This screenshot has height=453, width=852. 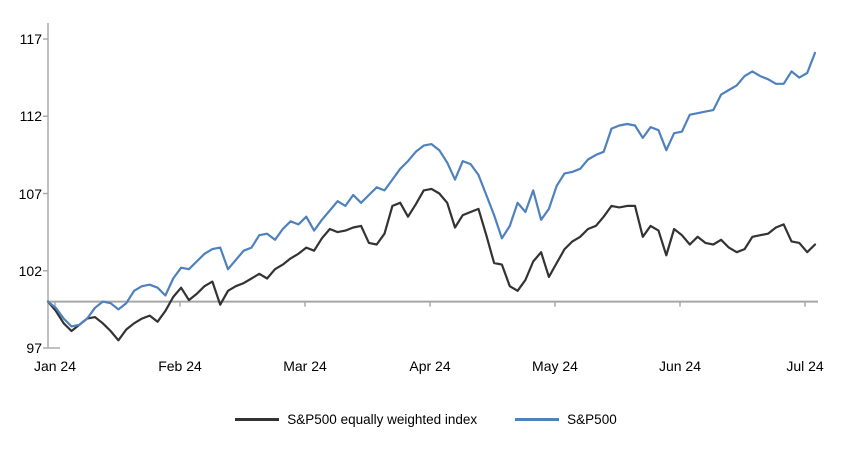 What do you see at coordinates (680, 366) in the screenshot?
I see `x-tick-label: Jun 24` at bounding box center [680, 366].